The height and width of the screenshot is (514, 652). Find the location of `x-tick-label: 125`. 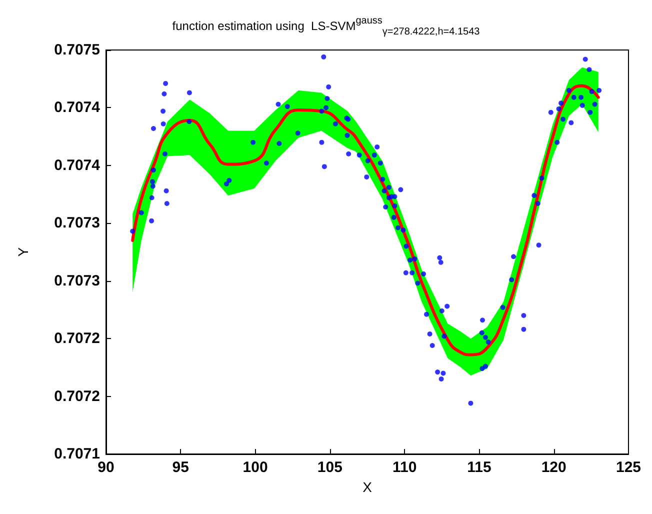

x-tick-label: 125 is located at coordinates (628, 467).